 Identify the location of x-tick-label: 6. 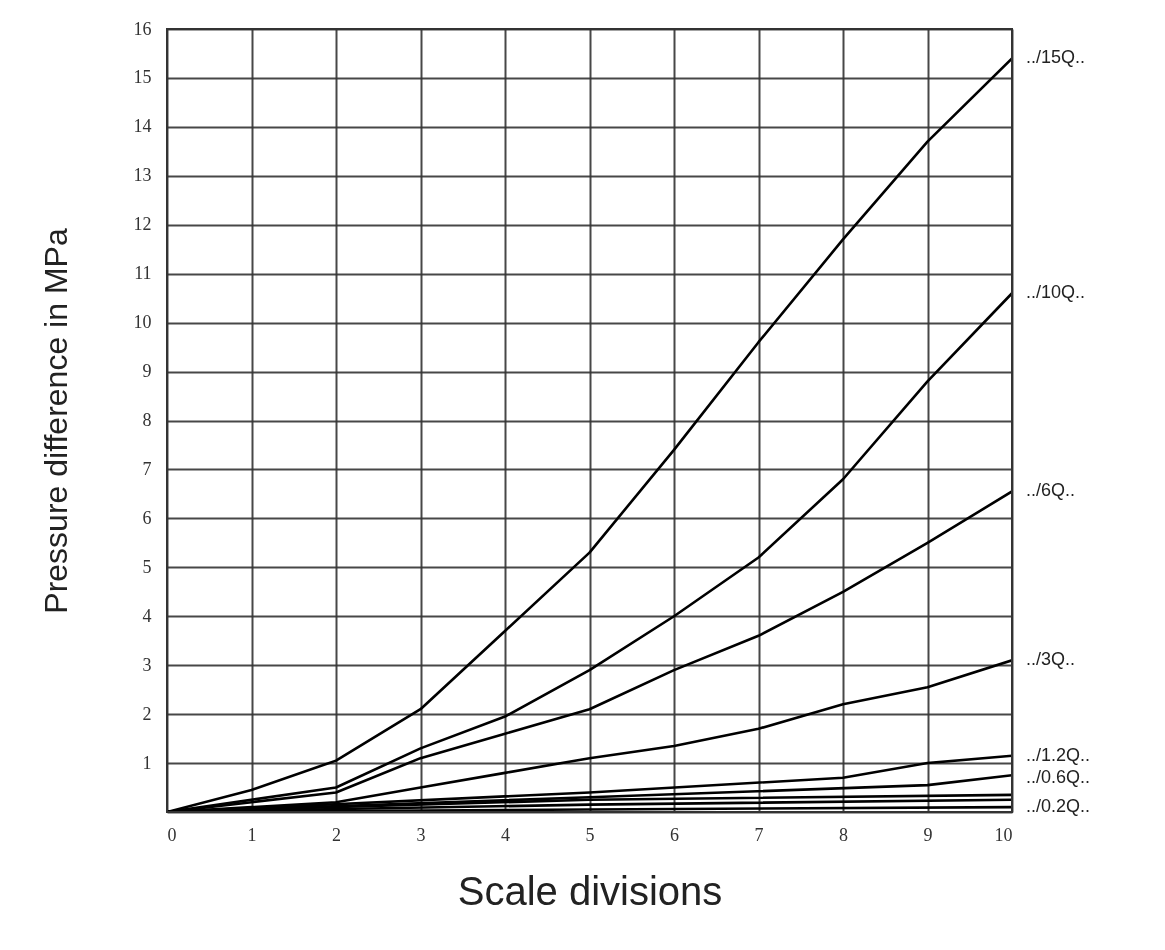
(674, 834).